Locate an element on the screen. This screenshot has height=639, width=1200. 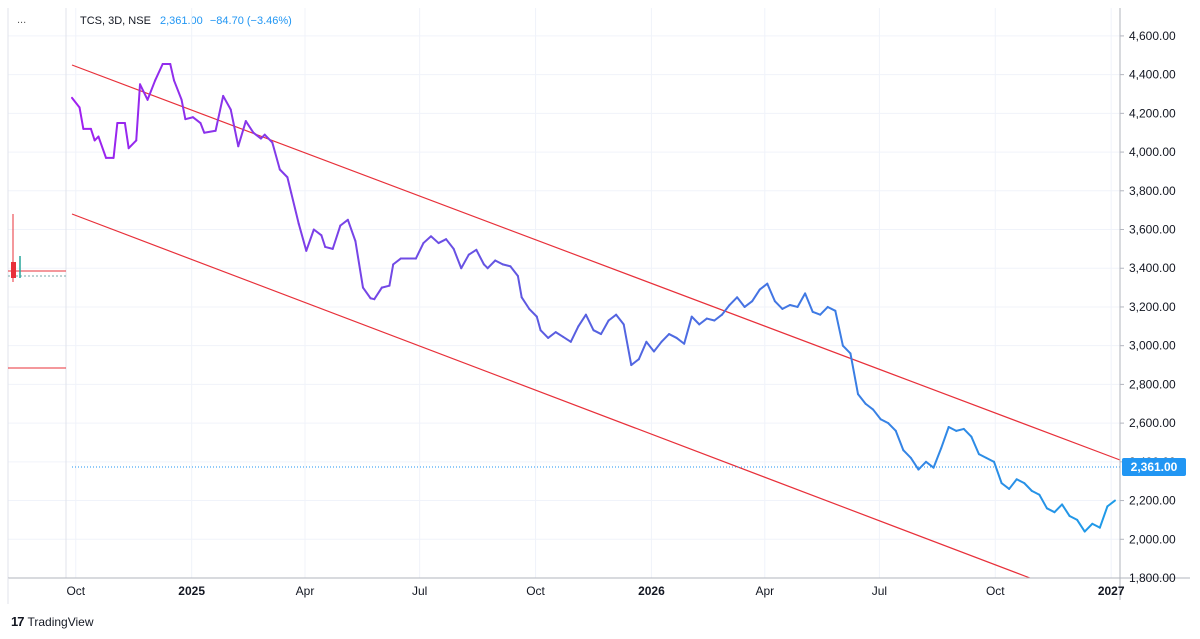
symbol-legend: TCS, 3D, NSE 2,361.00 −84.70 (−3.46%) is located at coordinates (186, 21).